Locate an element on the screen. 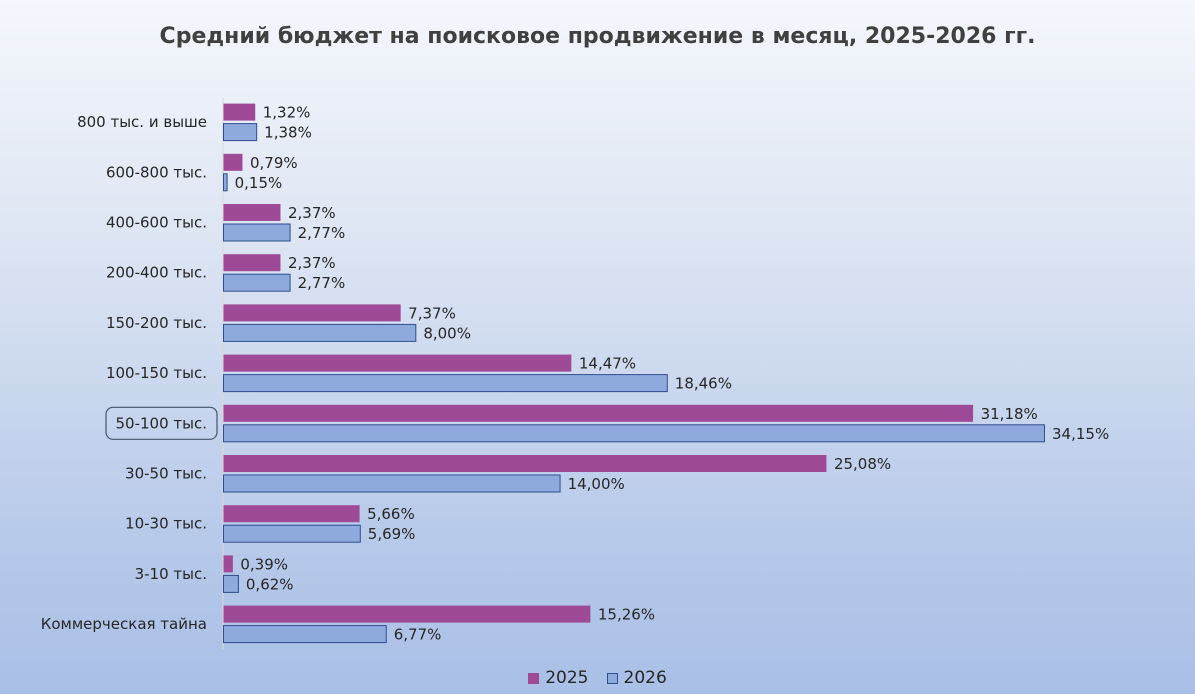 Image resolution: width=1195 pixels, height=694 pixels. data-label-2025: 15,26% is located at coordinates (626, 615).